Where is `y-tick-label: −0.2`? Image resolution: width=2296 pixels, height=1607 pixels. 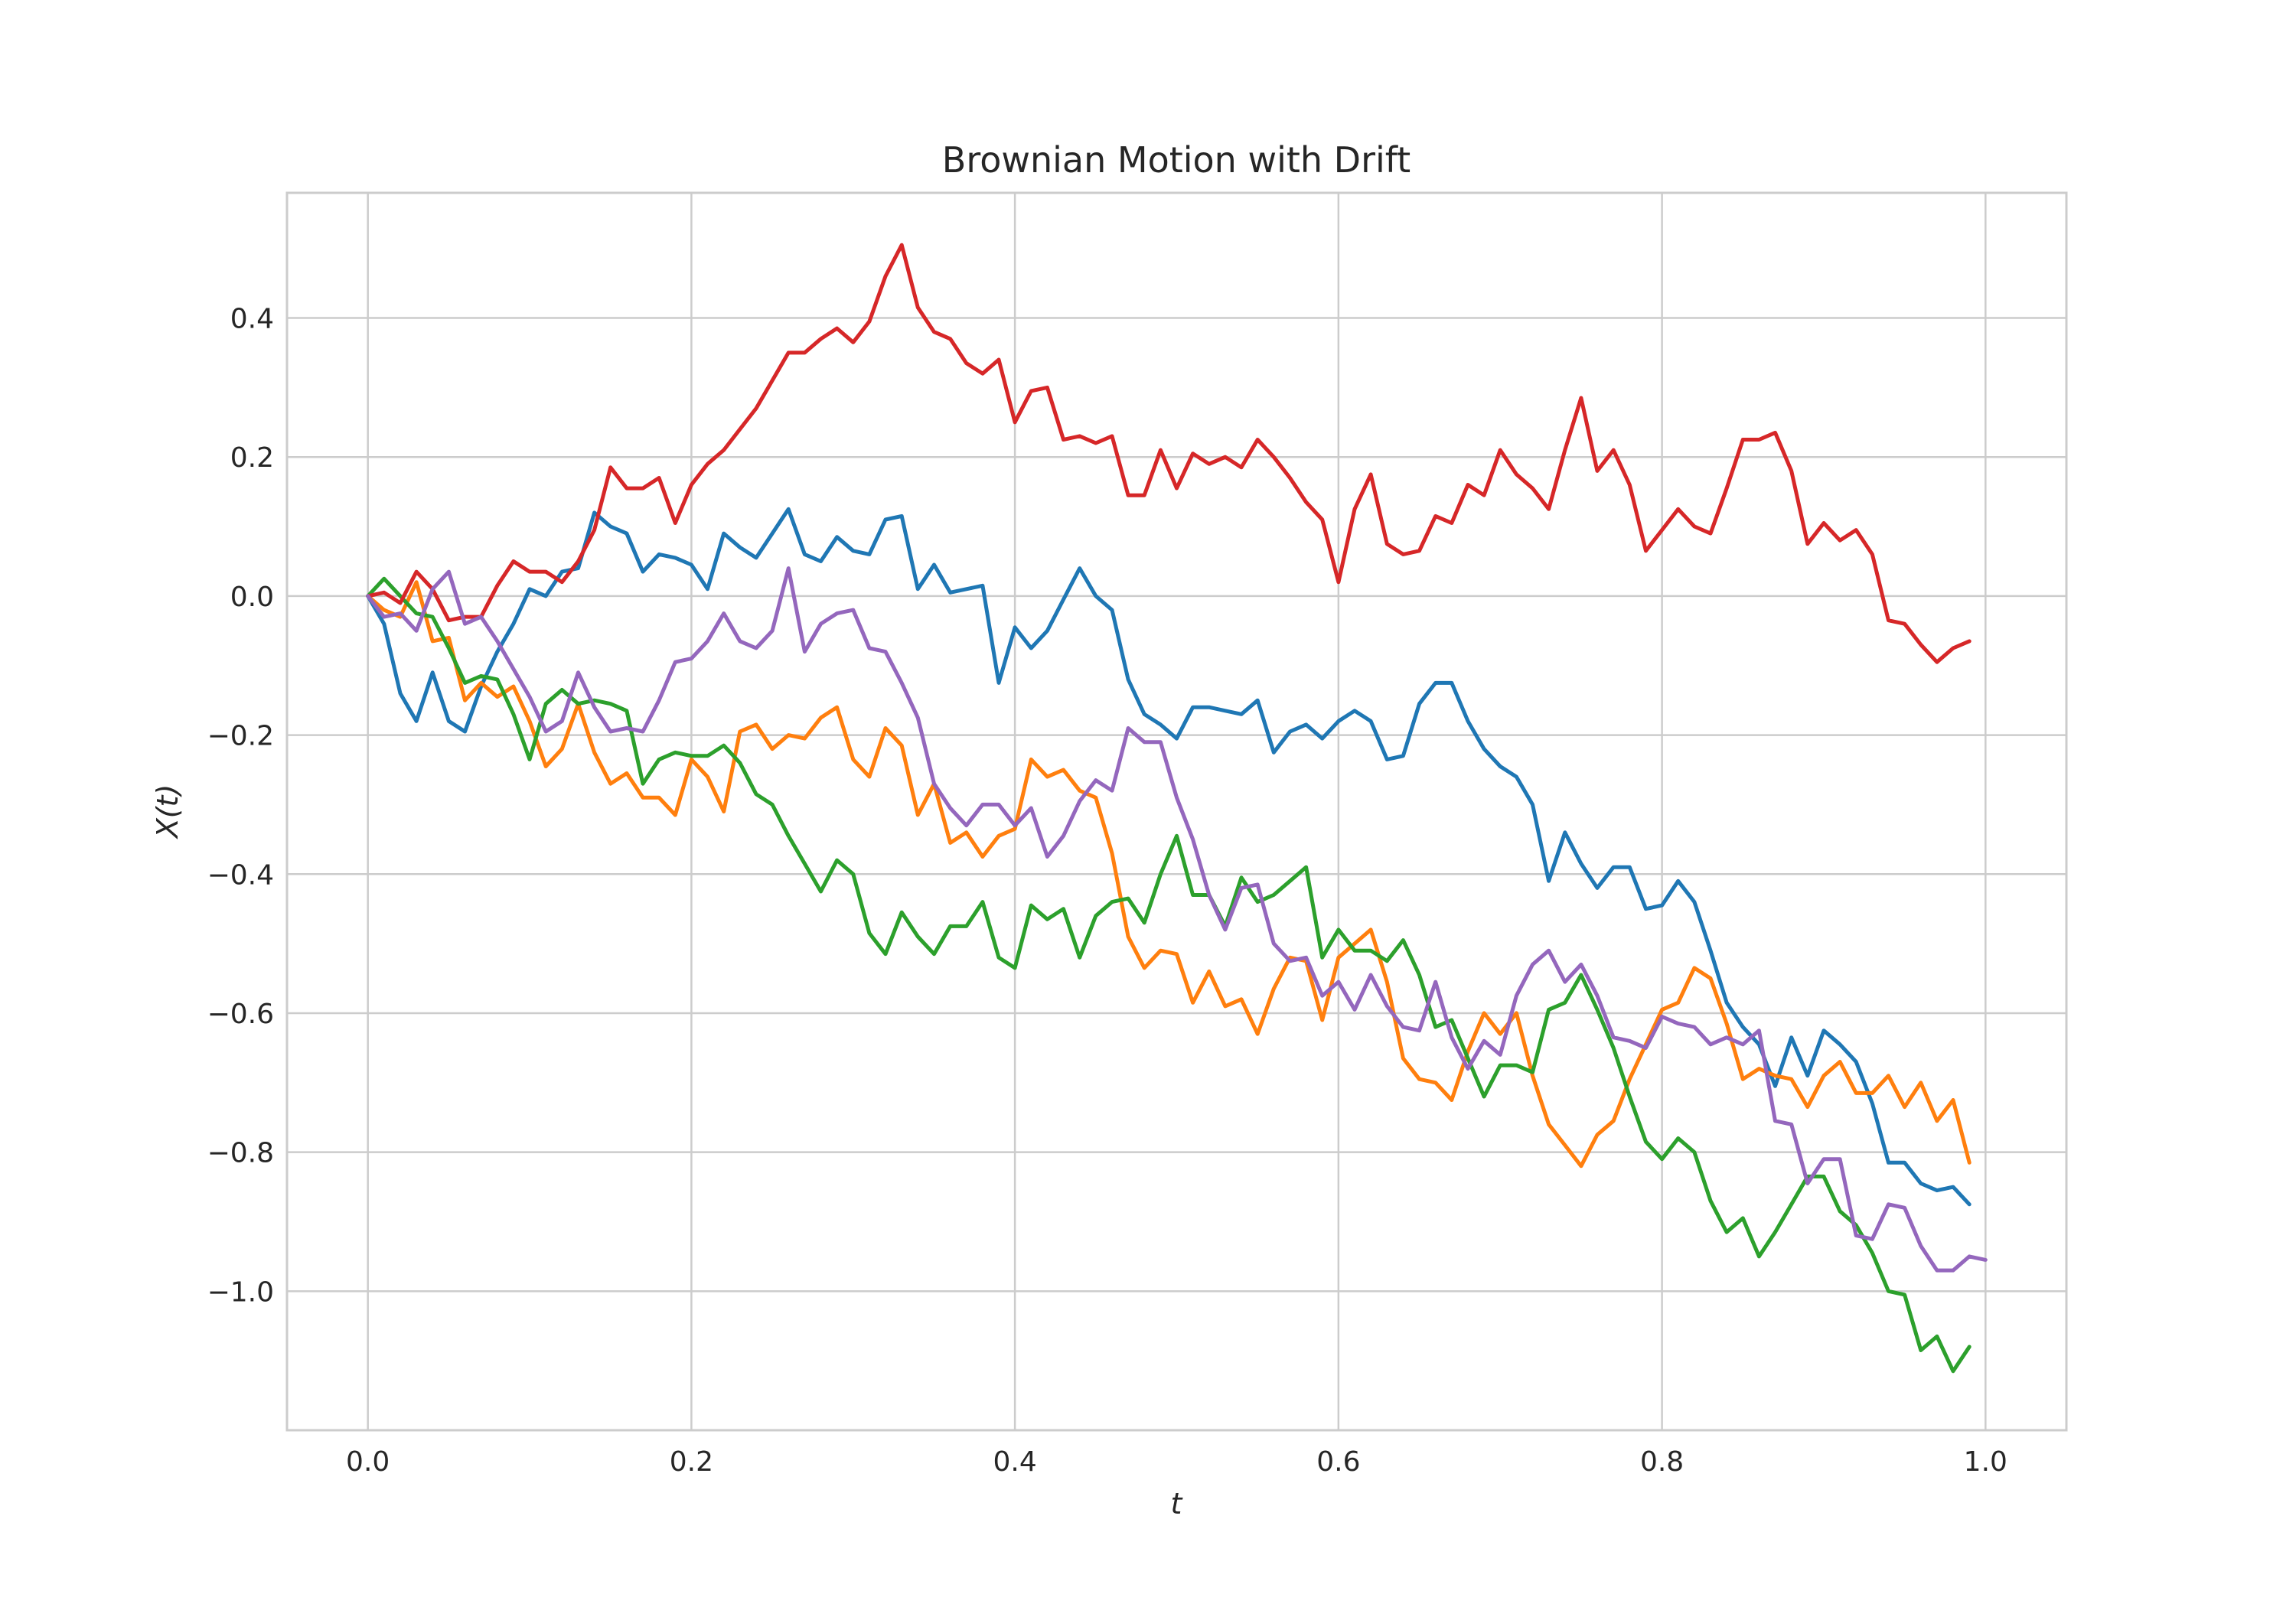
y-tick-label: −0.2 is located at coordinates (240, 736).